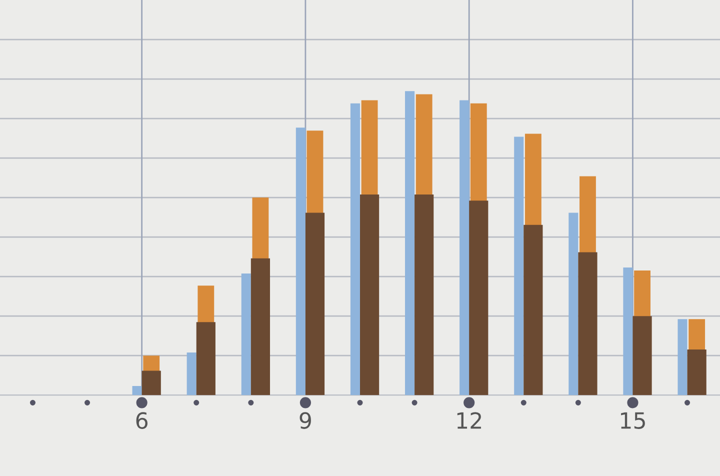 The width and height of the screenshot is (720, 476). I want to click on x-tick-label: 9, so click(305, 420).